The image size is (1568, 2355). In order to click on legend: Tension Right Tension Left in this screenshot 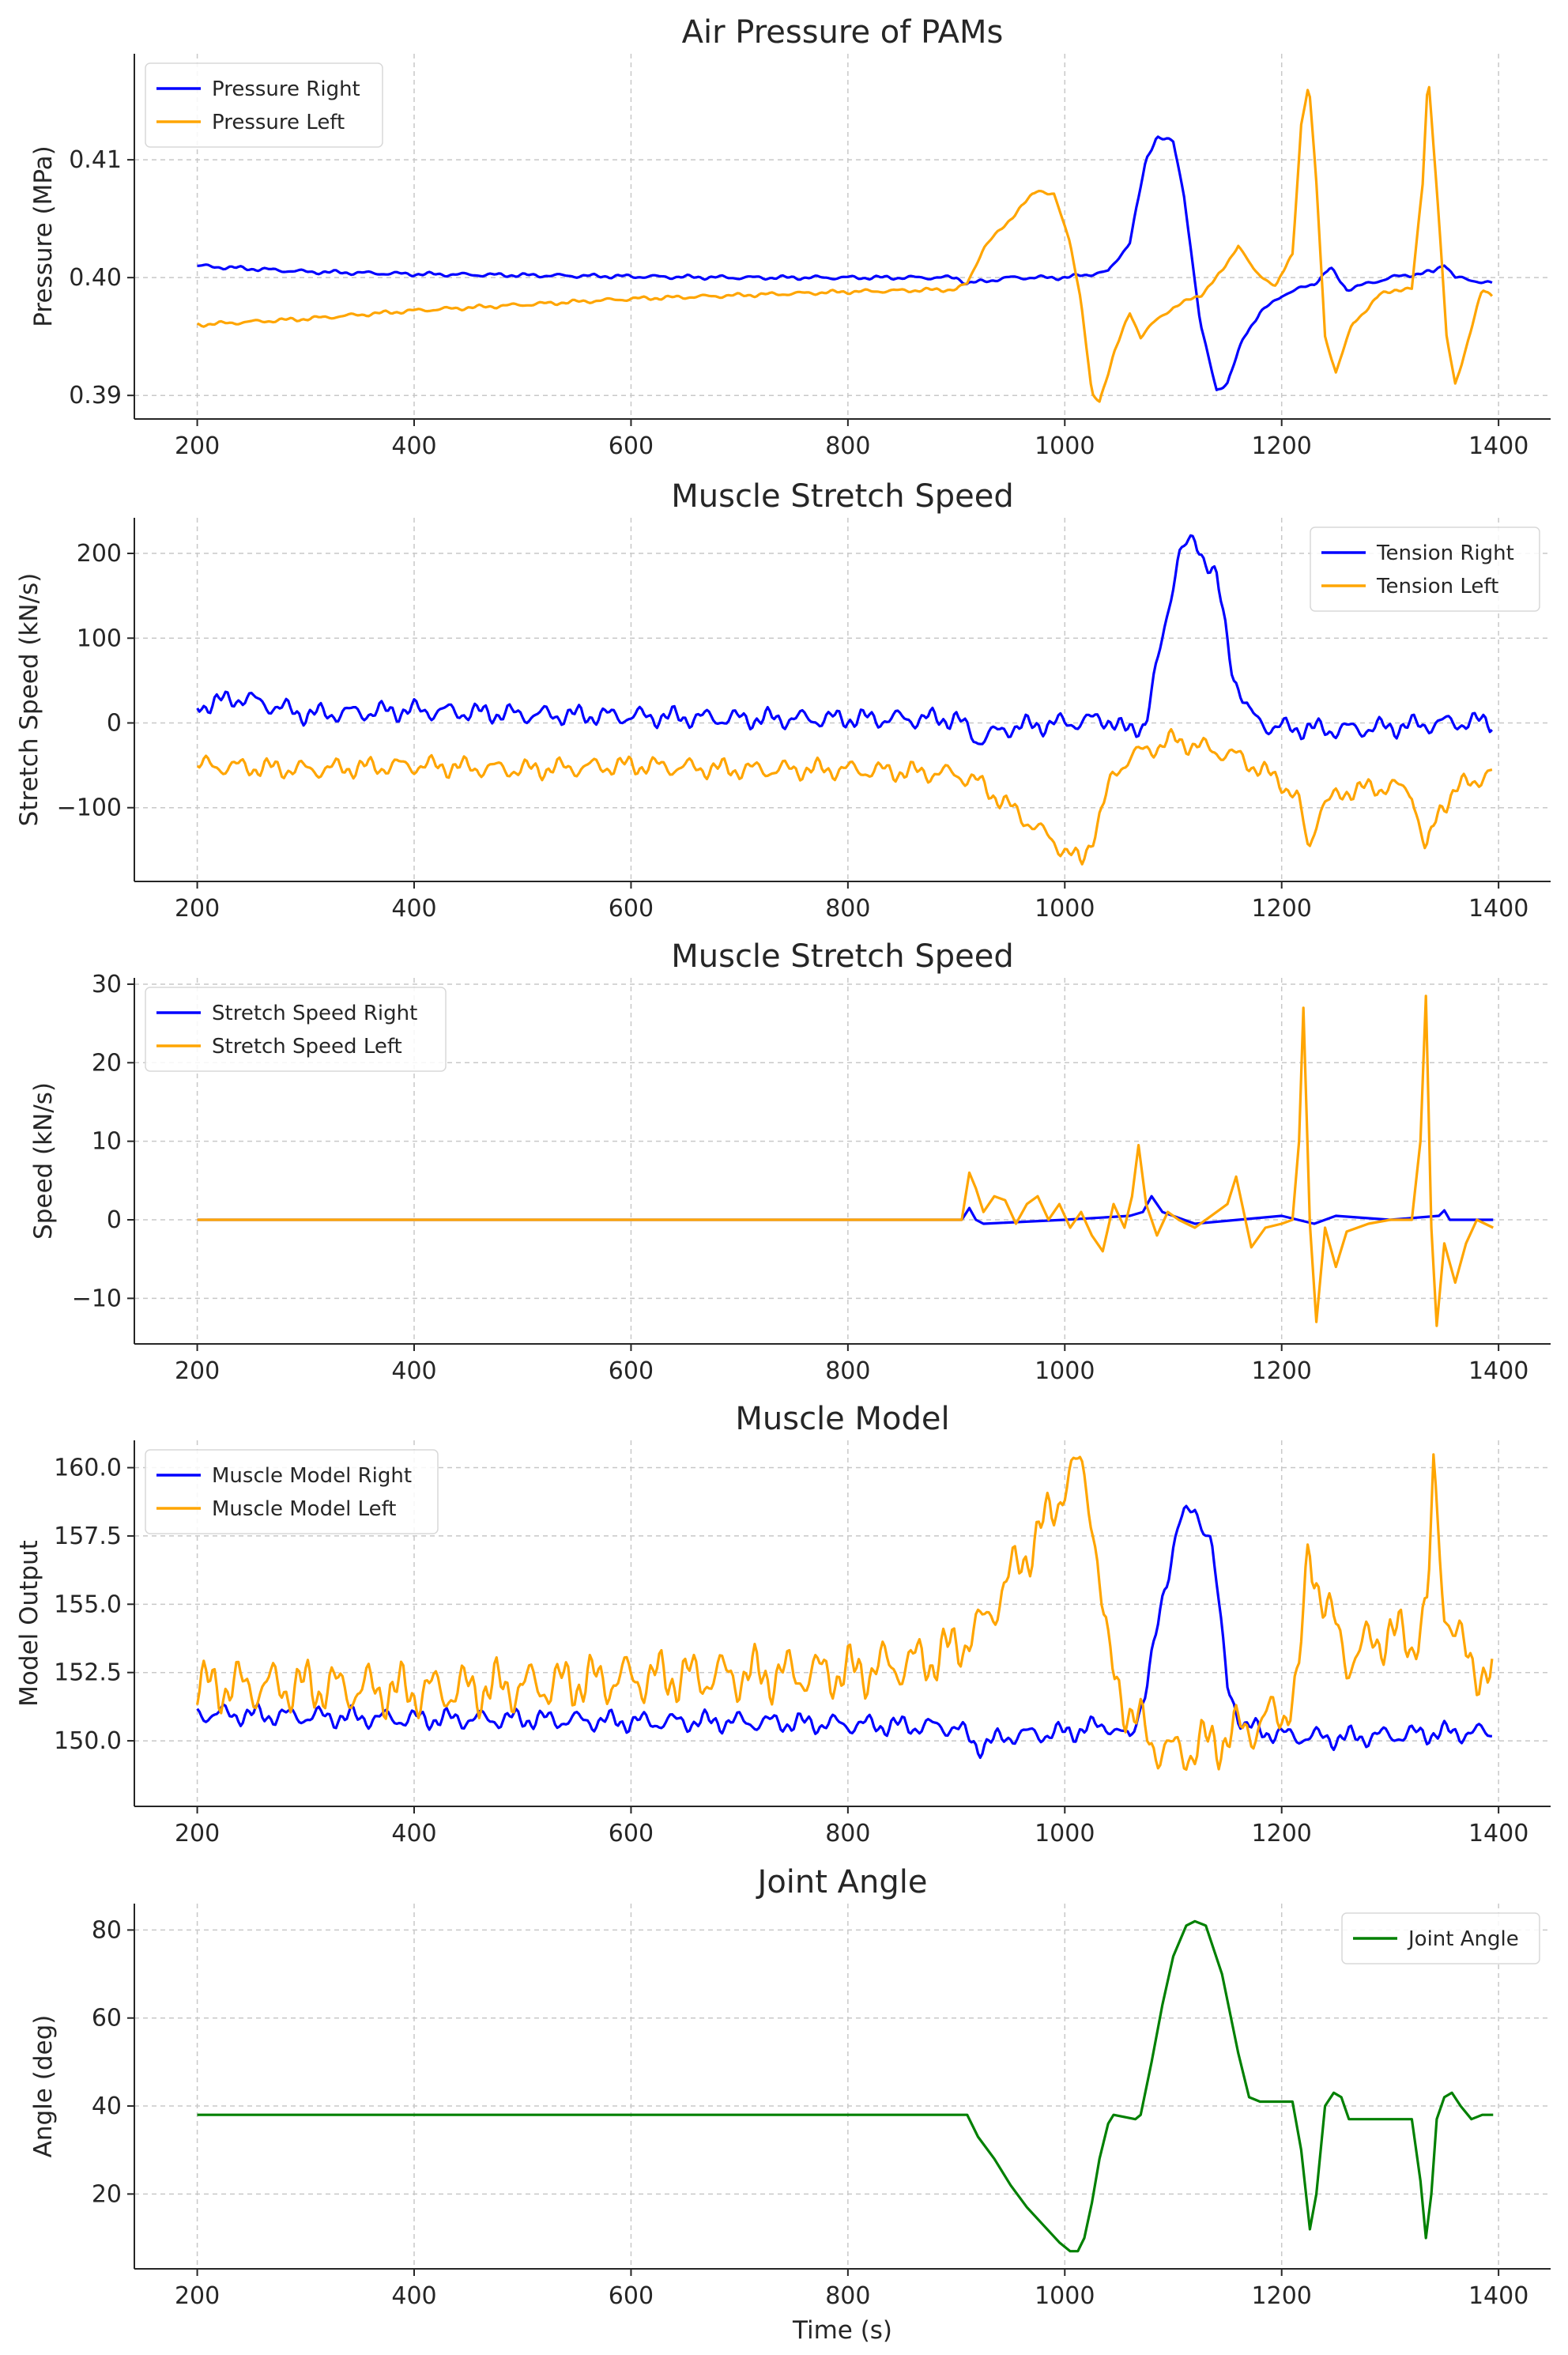, I will do `click(1425, 569)`.